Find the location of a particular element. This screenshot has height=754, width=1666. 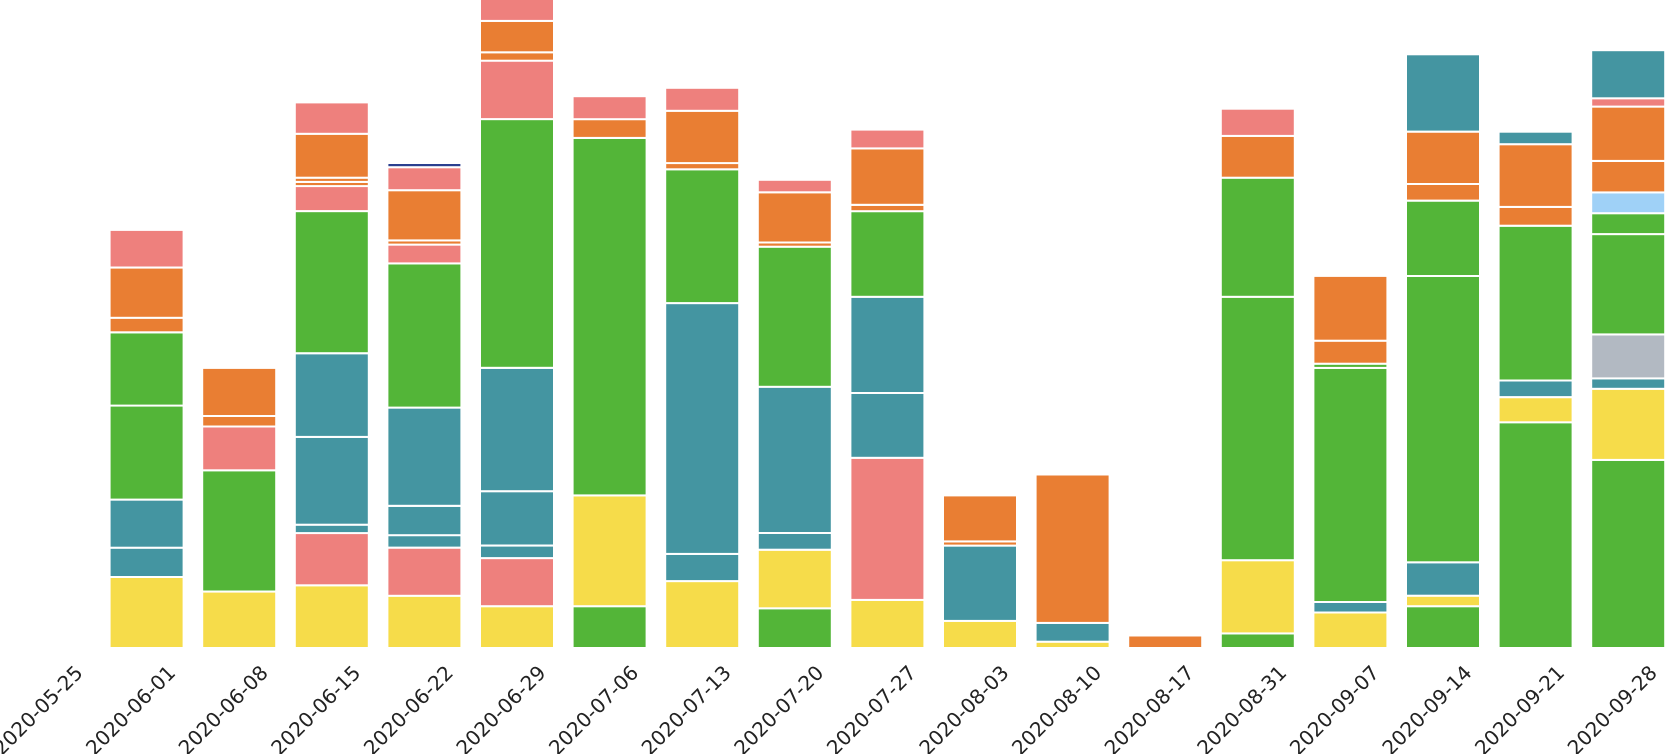

x-tick-label: 2020-09-07 is located at coordinates (1334, 707).